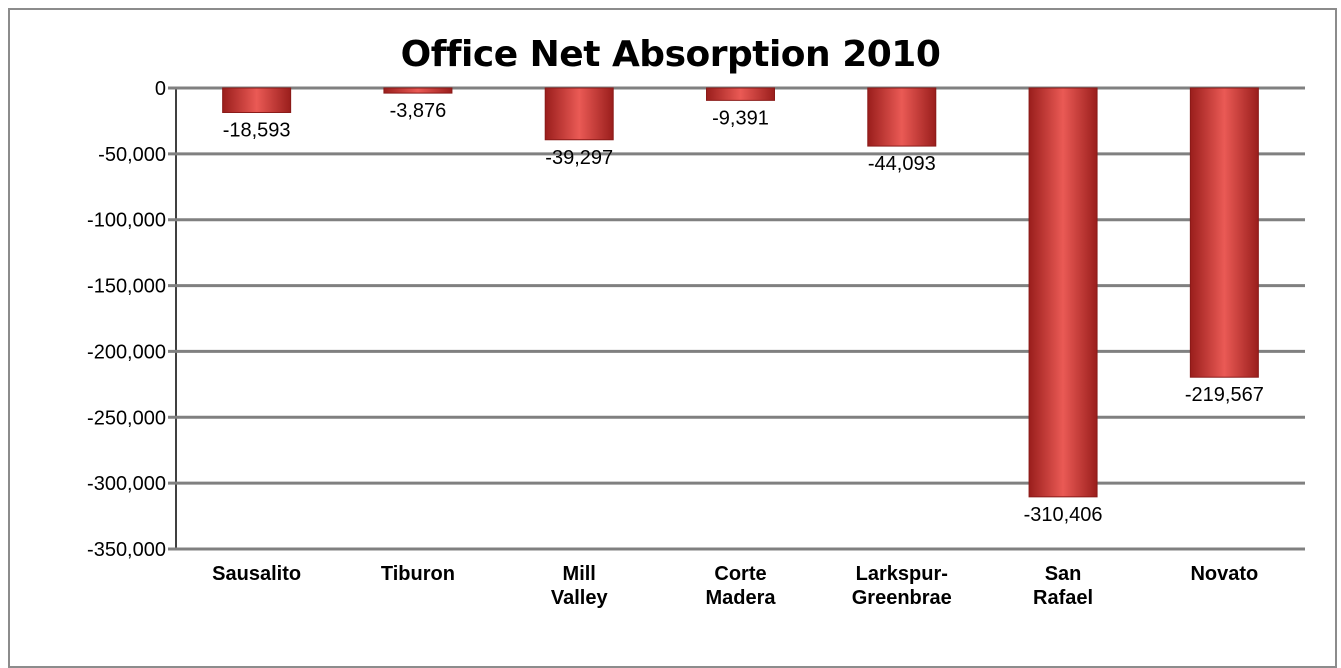 Image resolution: width=1341 pixels, height=668 pixels. Describe the element at coordinates (1063, 574) in the screenshot. I see `x-tick-label: San` at that location.